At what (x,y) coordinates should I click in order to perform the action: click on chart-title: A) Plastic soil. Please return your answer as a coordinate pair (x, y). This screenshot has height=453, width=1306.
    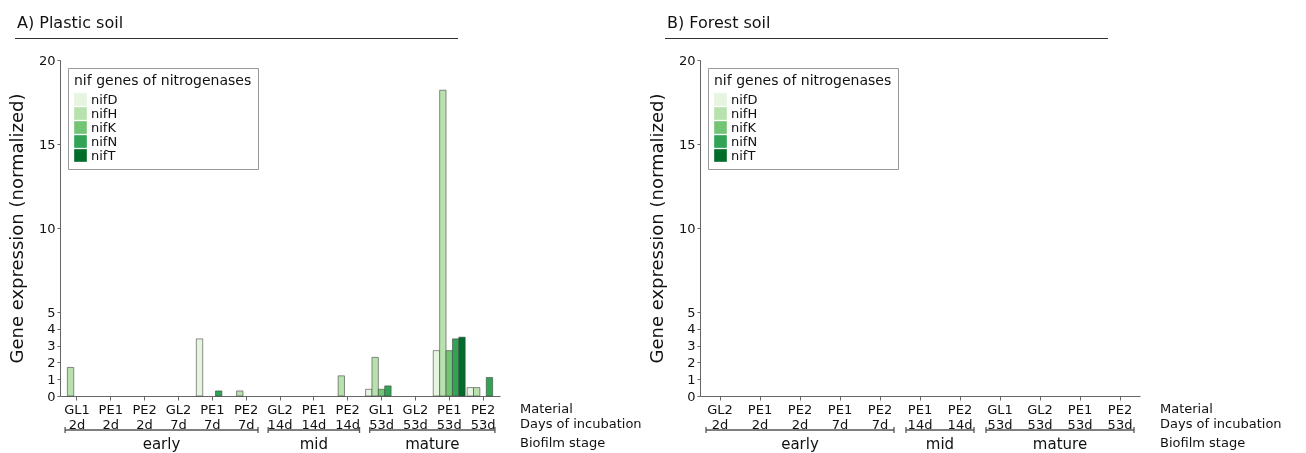
    Looking at the image, I should click on (236, 23).